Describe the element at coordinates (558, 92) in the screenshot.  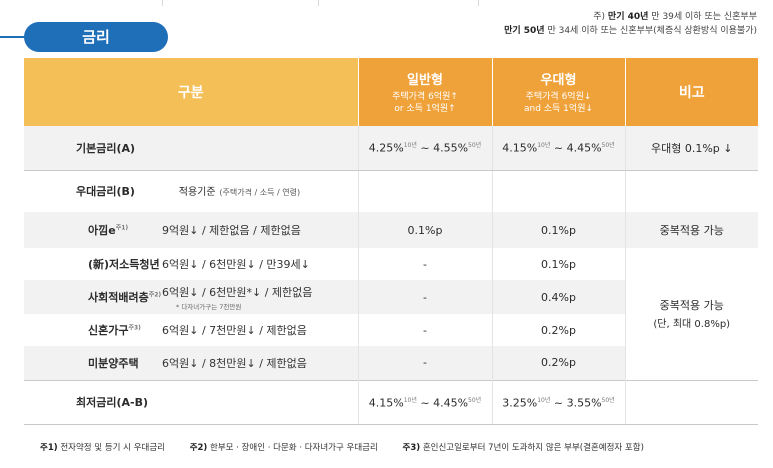
I see `header-preferential-type: 우대형 주택가격 6억원↓ and 소득 1억원↓` at that location.